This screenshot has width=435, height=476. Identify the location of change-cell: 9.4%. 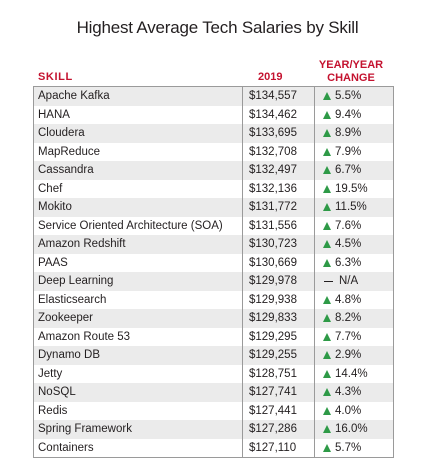
(354, 115).